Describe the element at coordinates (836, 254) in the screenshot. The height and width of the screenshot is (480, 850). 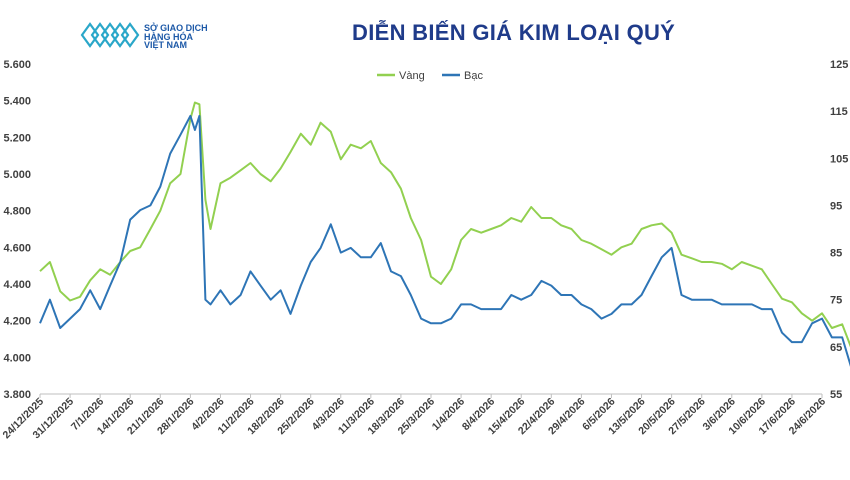
I see `y-right-tick-label: 85` at that location.